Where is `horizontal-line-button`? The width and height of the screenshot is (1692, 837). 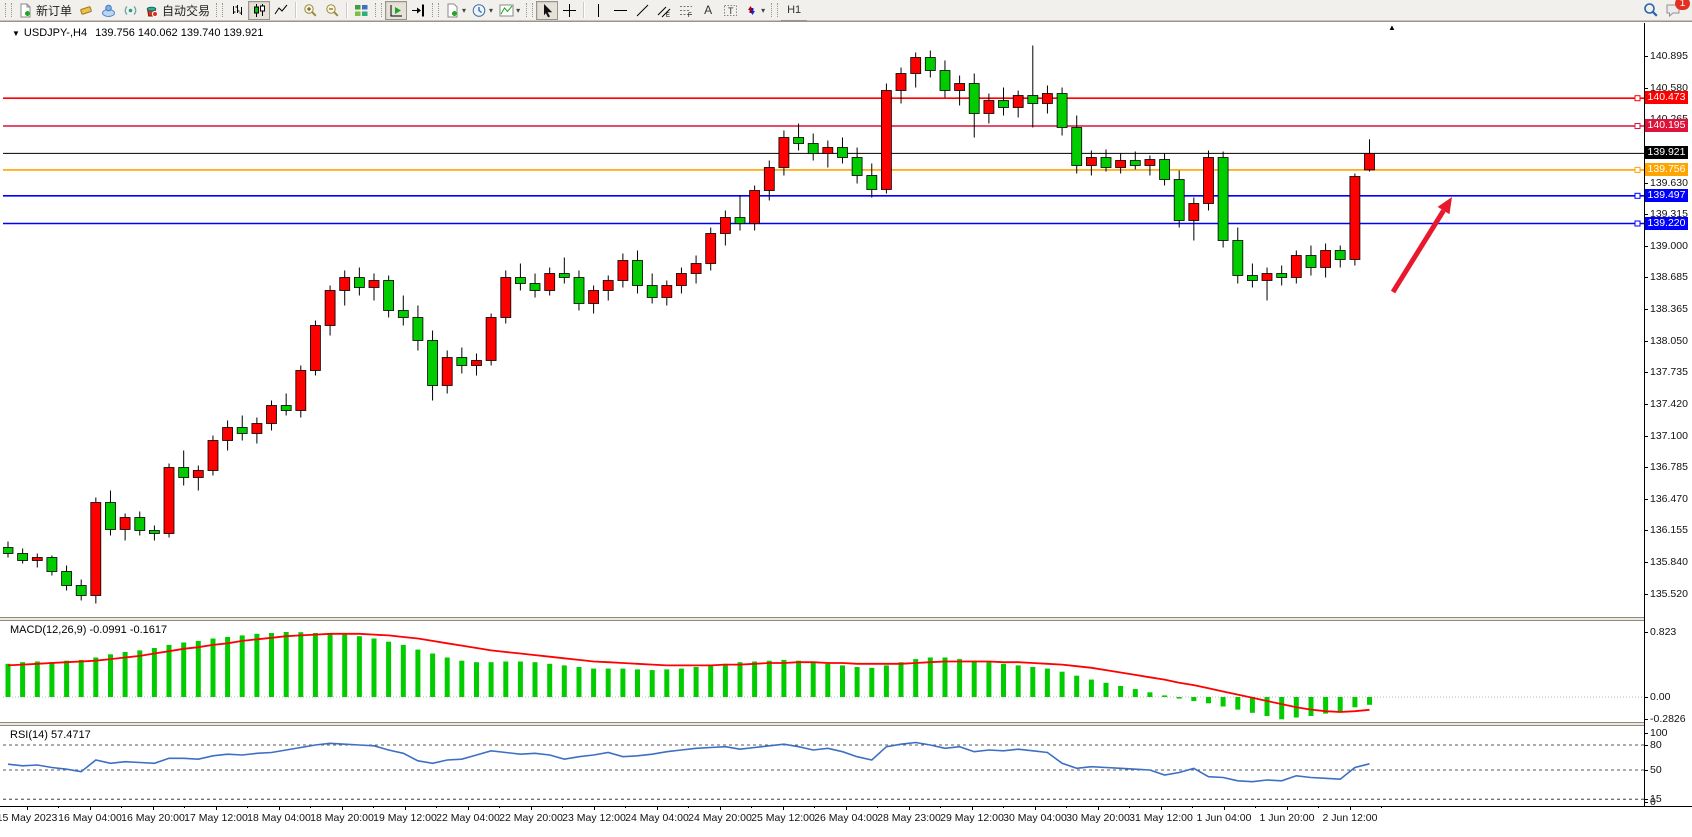
horizontal-line-button is located at coordinates (620, 10).